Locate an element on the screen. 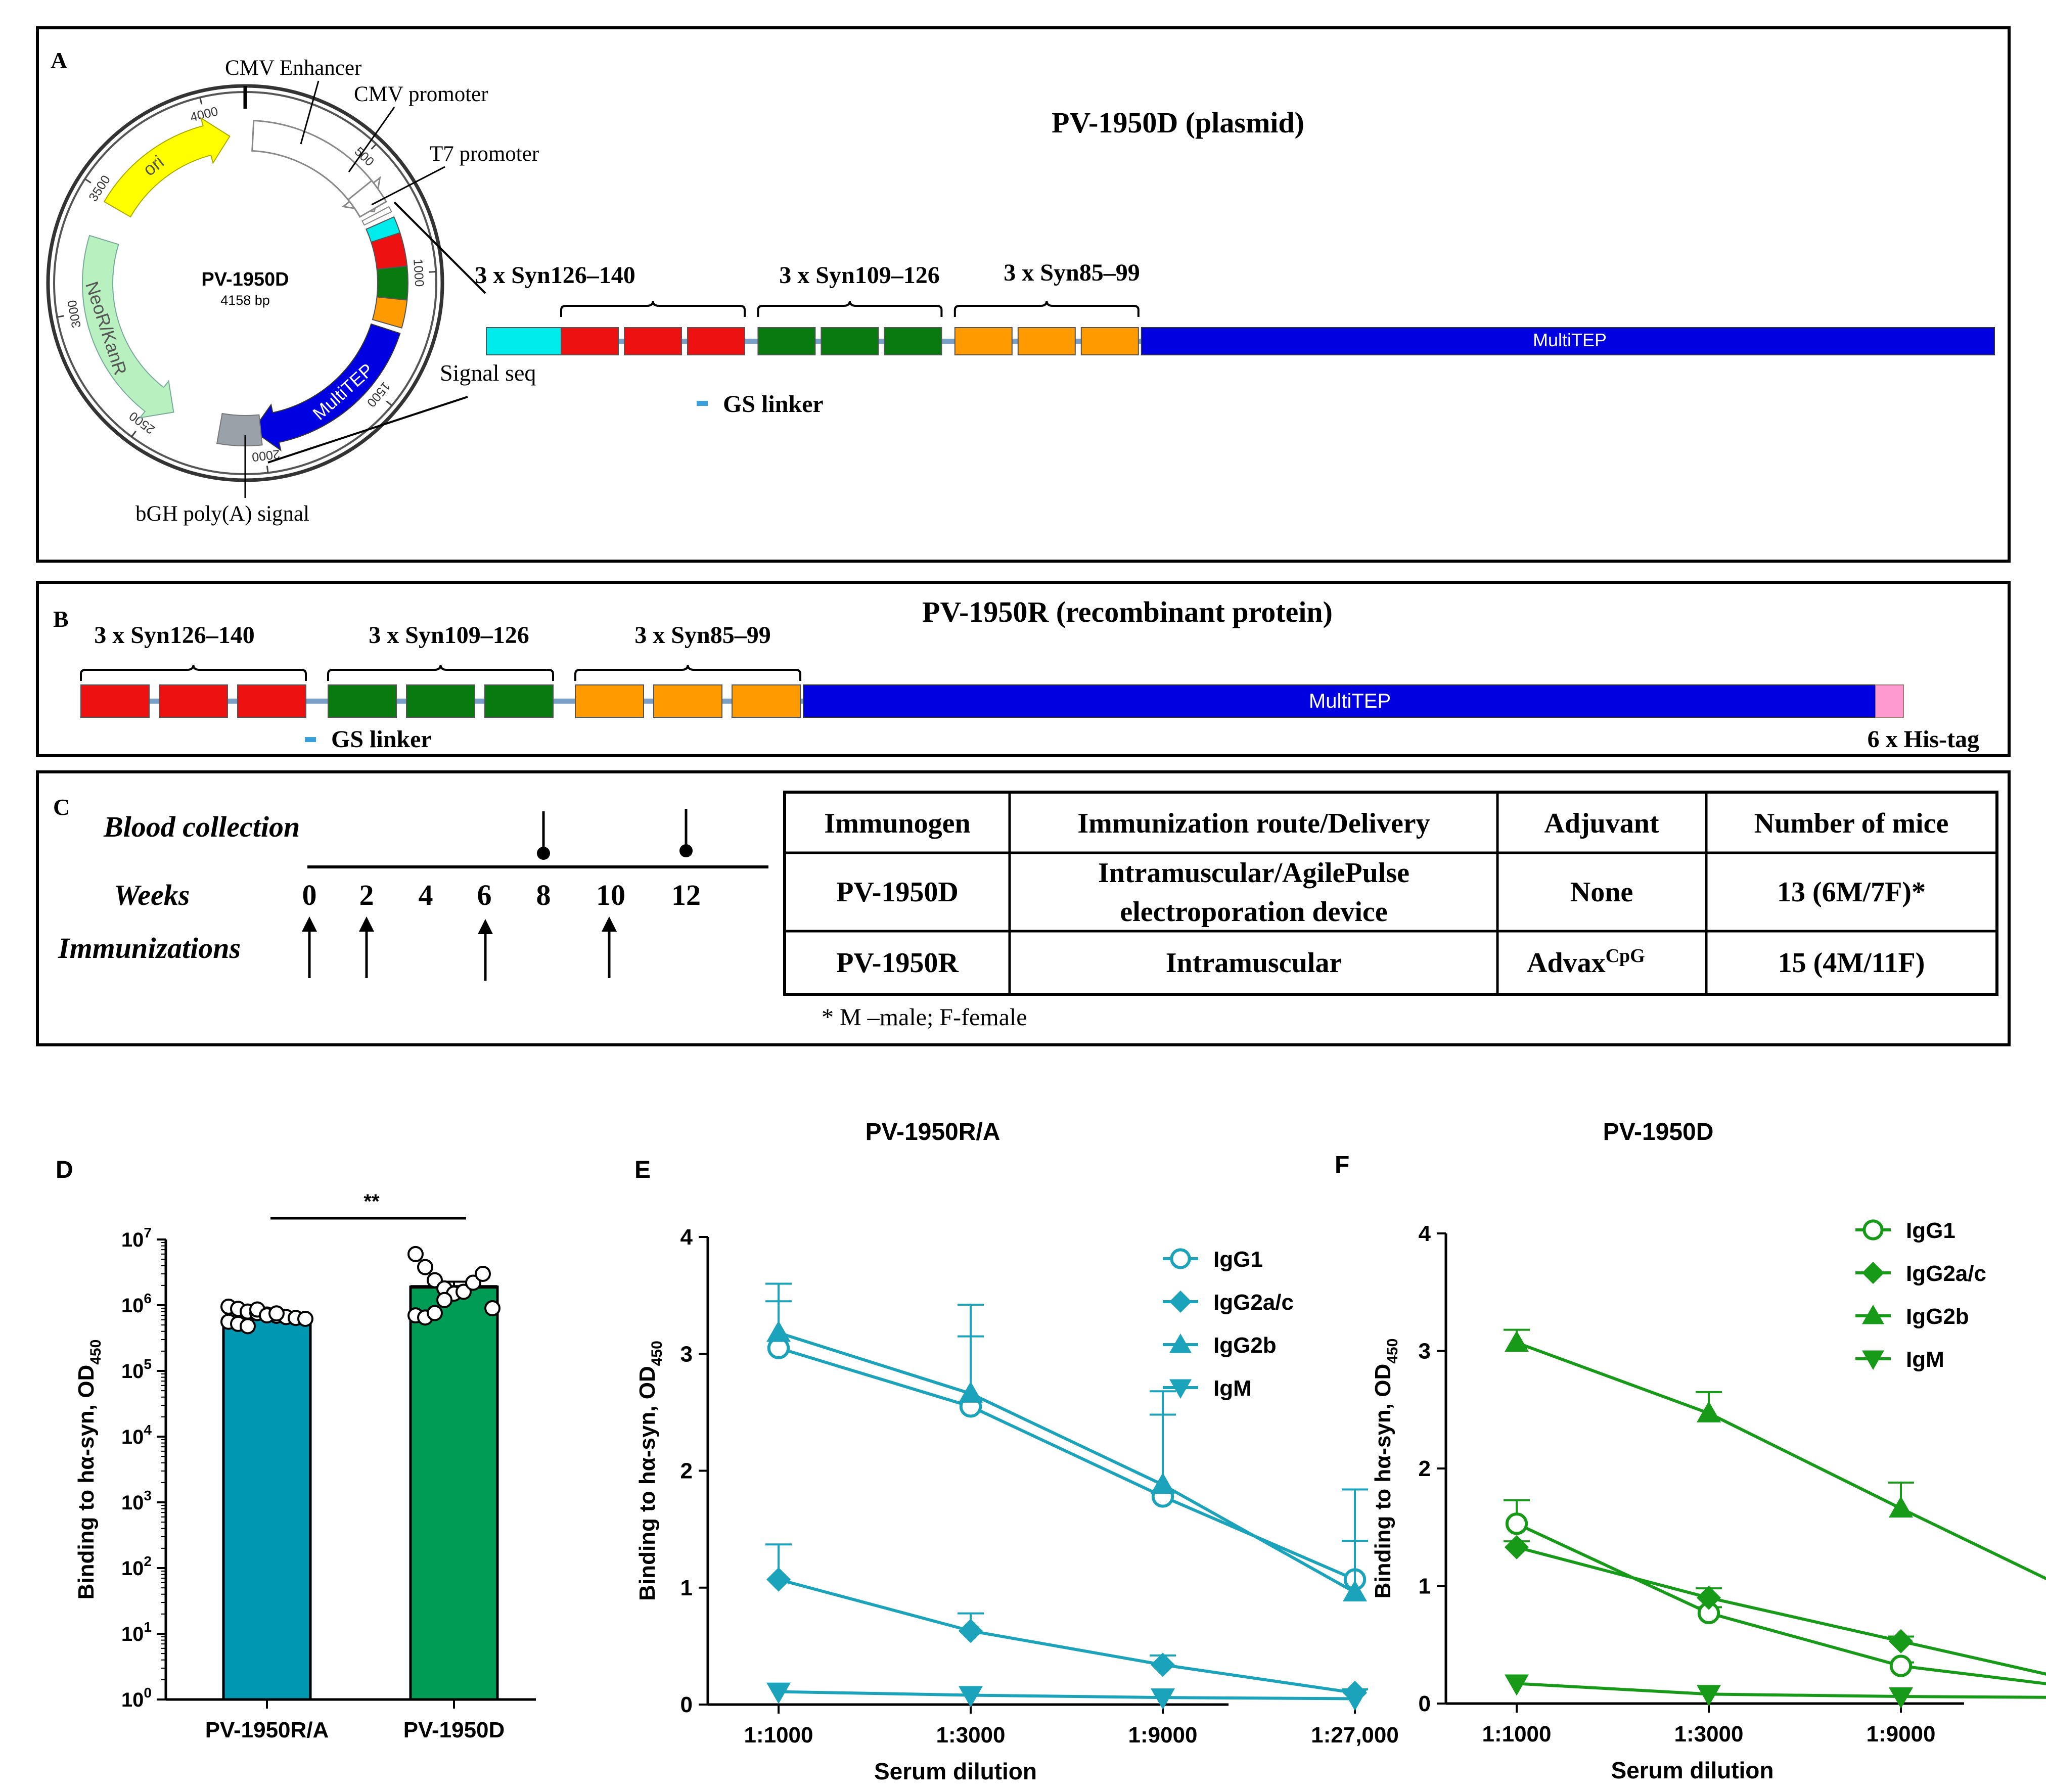  xtick-label-2: 1:9000 is located at coordinates (1900, 1734).